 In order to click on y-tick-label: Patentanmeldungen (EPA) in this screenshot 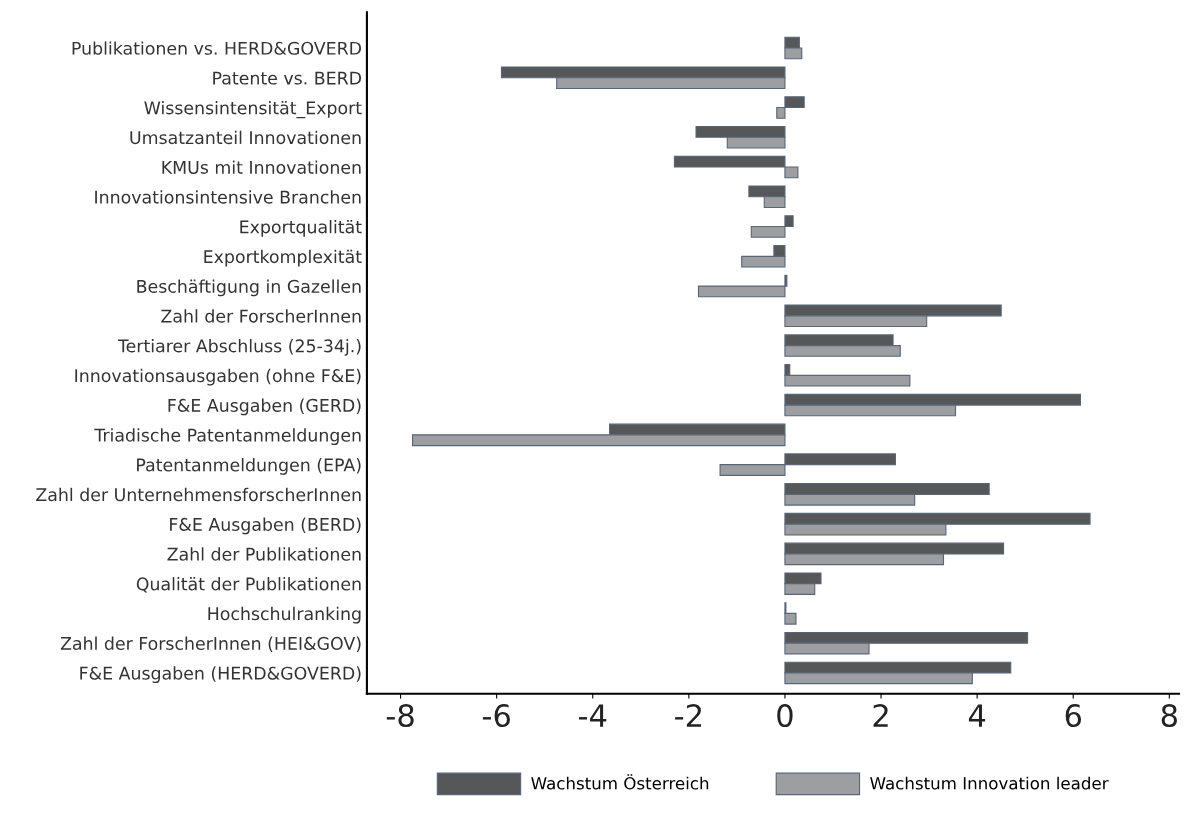, I will do `click(249, 466)`.